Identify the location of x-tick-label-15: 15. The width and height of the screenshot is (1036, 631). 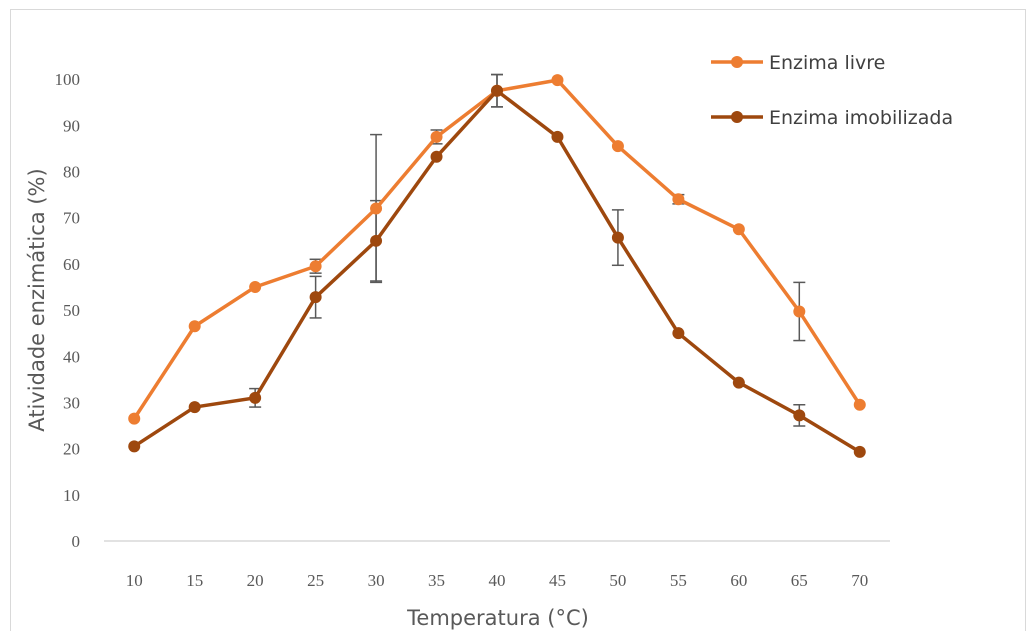
(194, 580).